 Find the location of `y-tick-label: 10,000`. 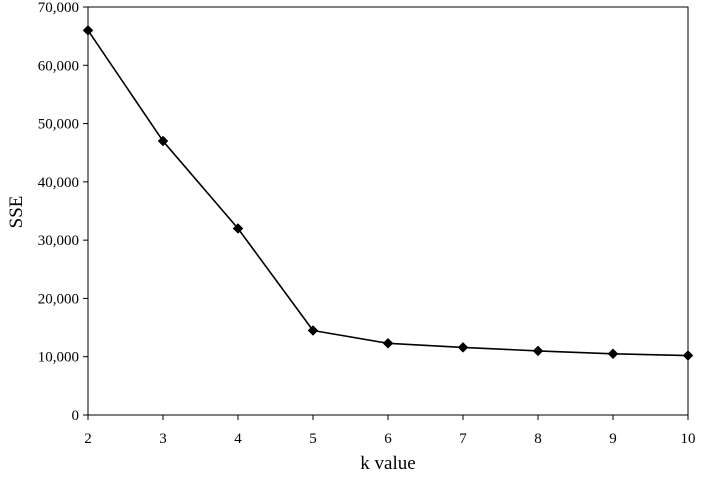

y-tick-label: 10,000 is located at coordinates (58, 358).